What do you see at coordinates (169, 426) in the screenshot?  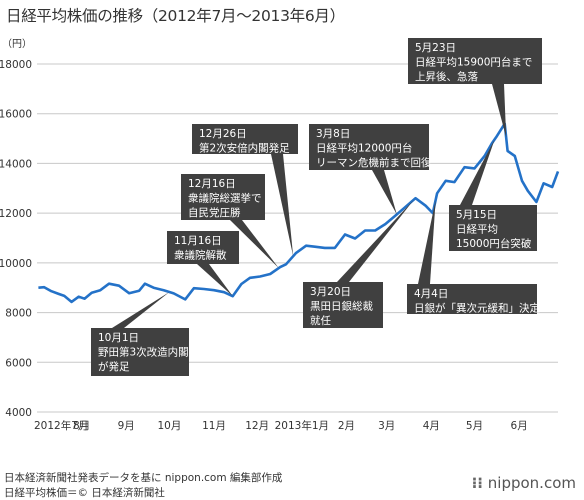 I see `x-tick-label: 10月` at bounding box center [169, 426].